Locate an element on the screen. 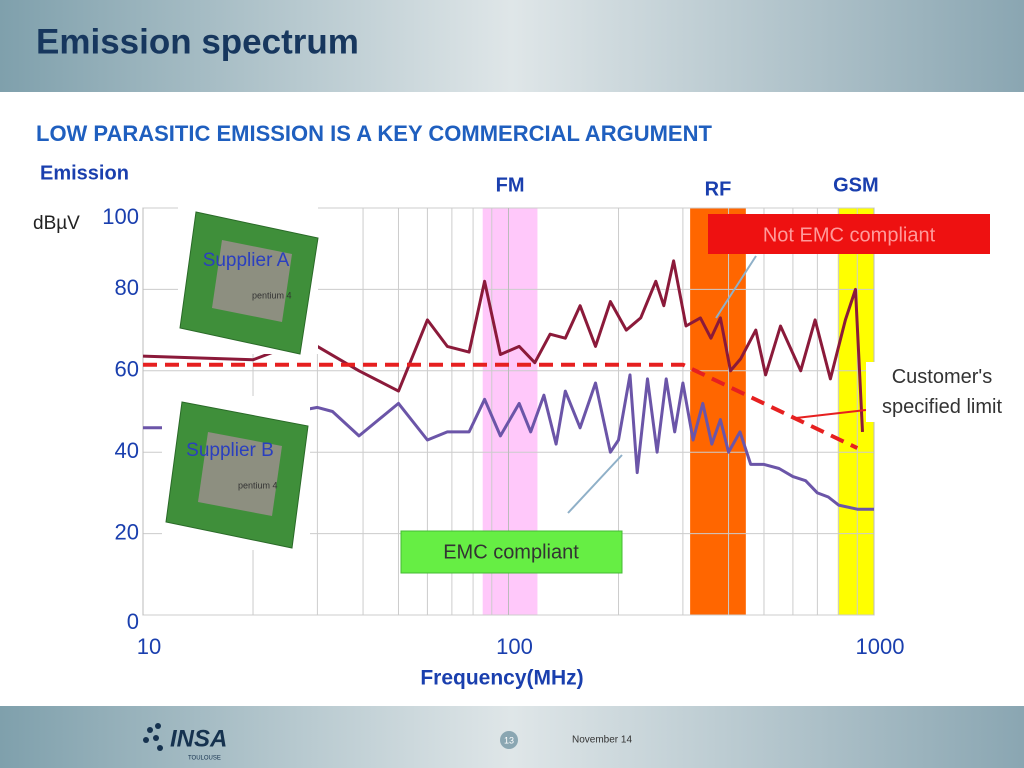  band is located at coordinates (718, 411).